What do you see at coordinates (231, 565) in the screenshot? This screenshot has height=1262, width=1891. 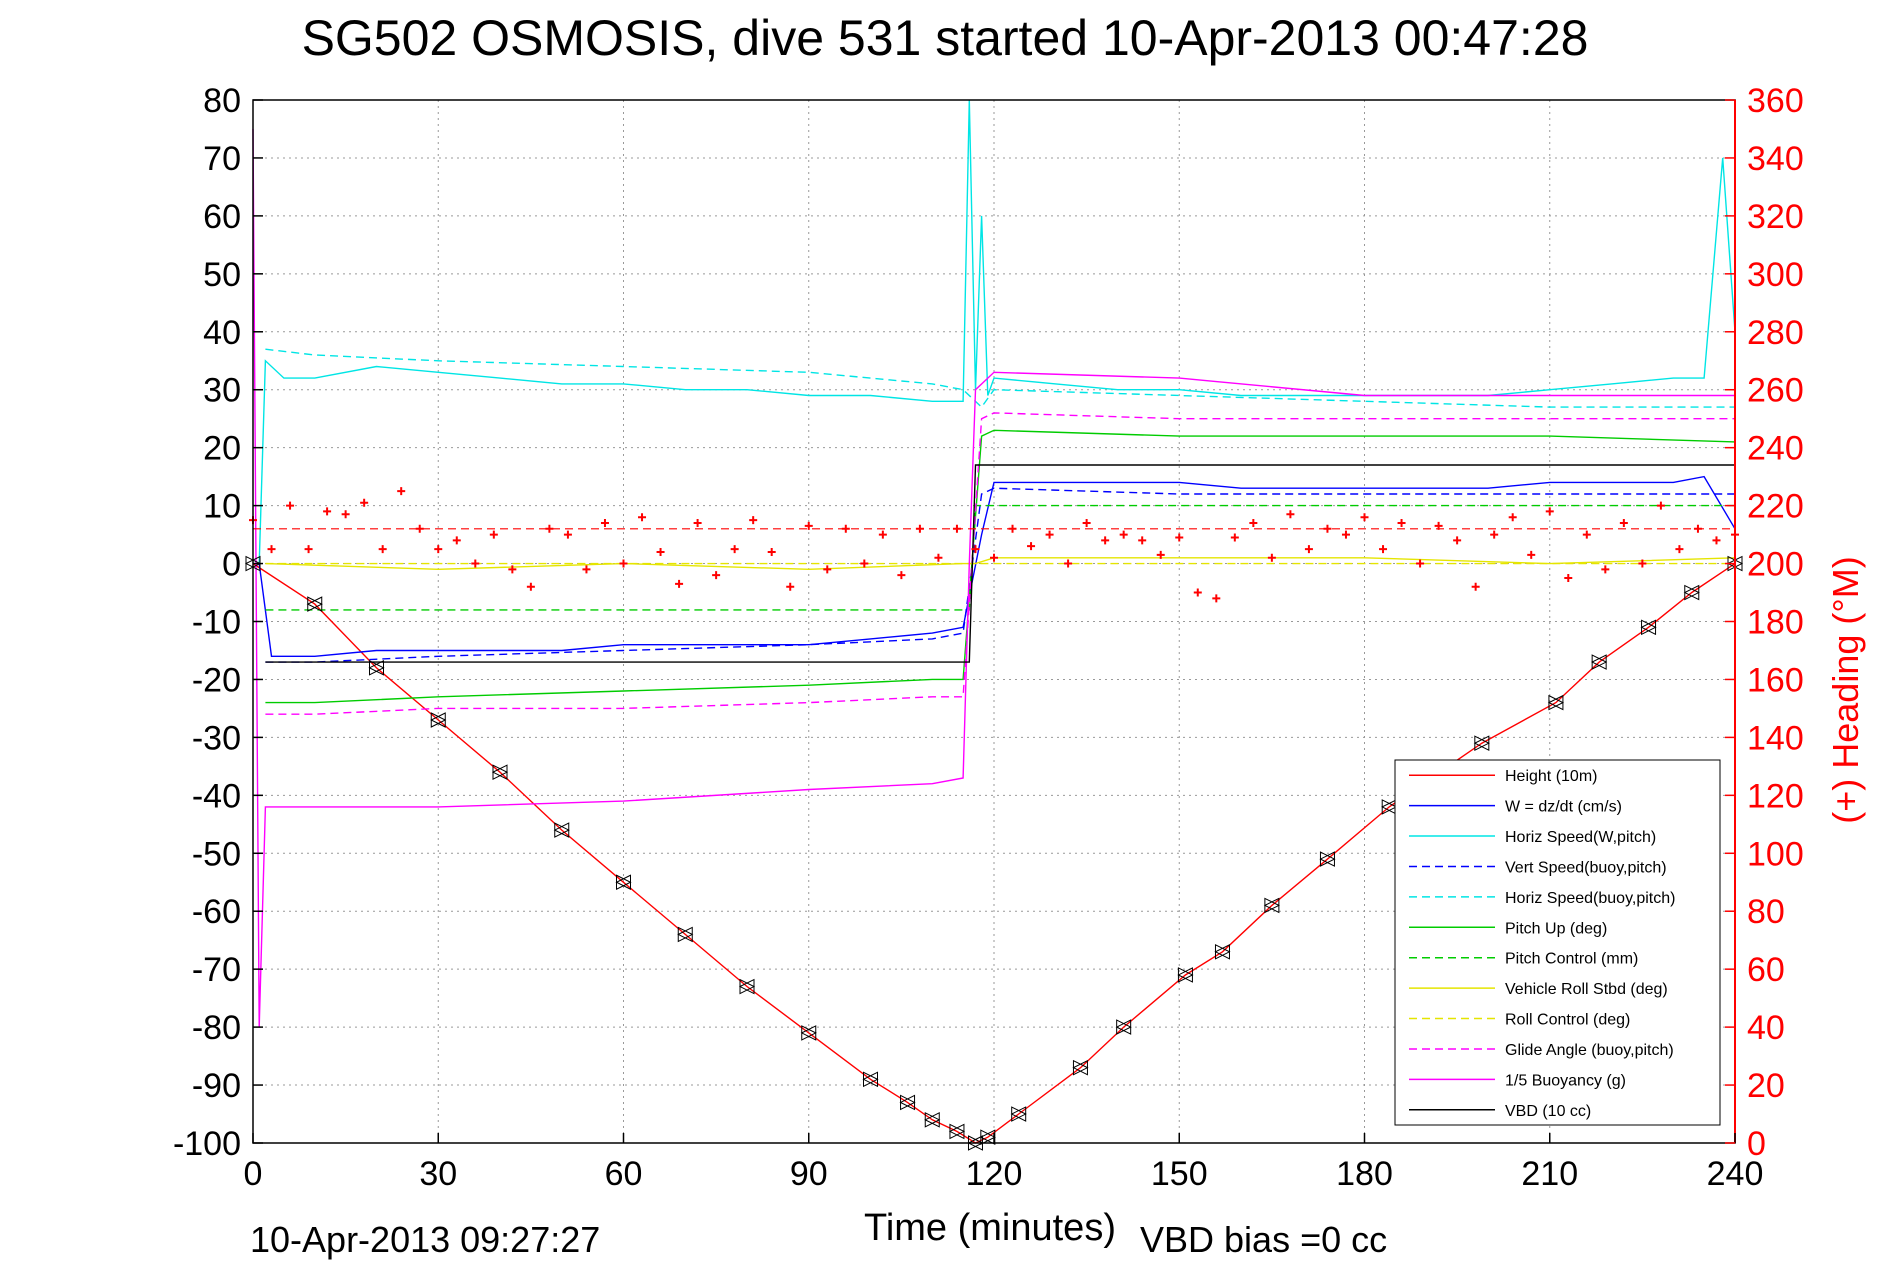 I see `y-tick-label: 0` at bounding box center [231, 565].